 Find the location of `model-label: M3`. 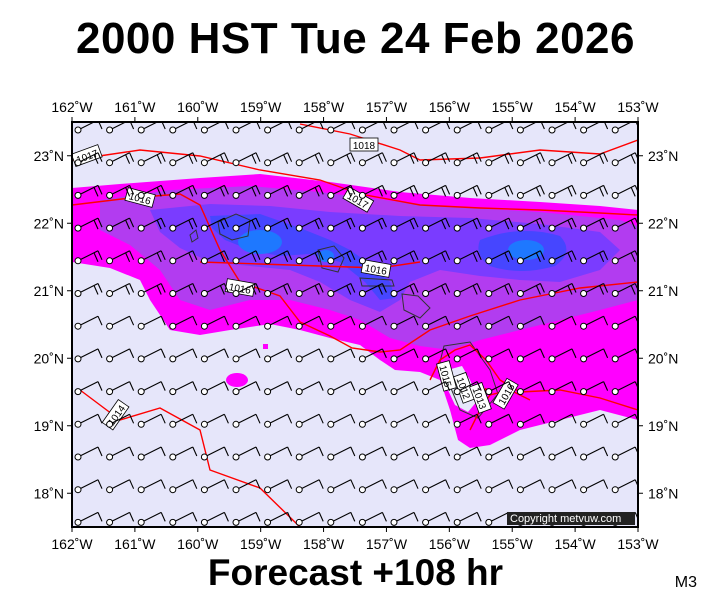

model-label: M3 is located at coordinates (685, 582).